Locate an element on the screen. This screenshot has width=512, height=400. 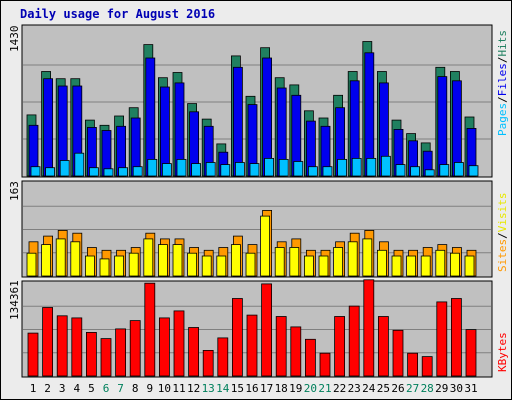
day-label: 9 is located at coordinates (149, 388).